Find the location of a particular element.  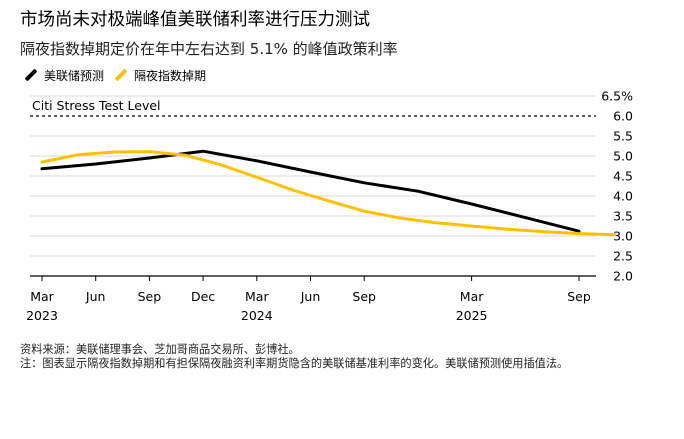

source-note: 资料来源：美联储理事会、芝加哥商品交易所、彭博社。 is located at coordinates (160, 349).